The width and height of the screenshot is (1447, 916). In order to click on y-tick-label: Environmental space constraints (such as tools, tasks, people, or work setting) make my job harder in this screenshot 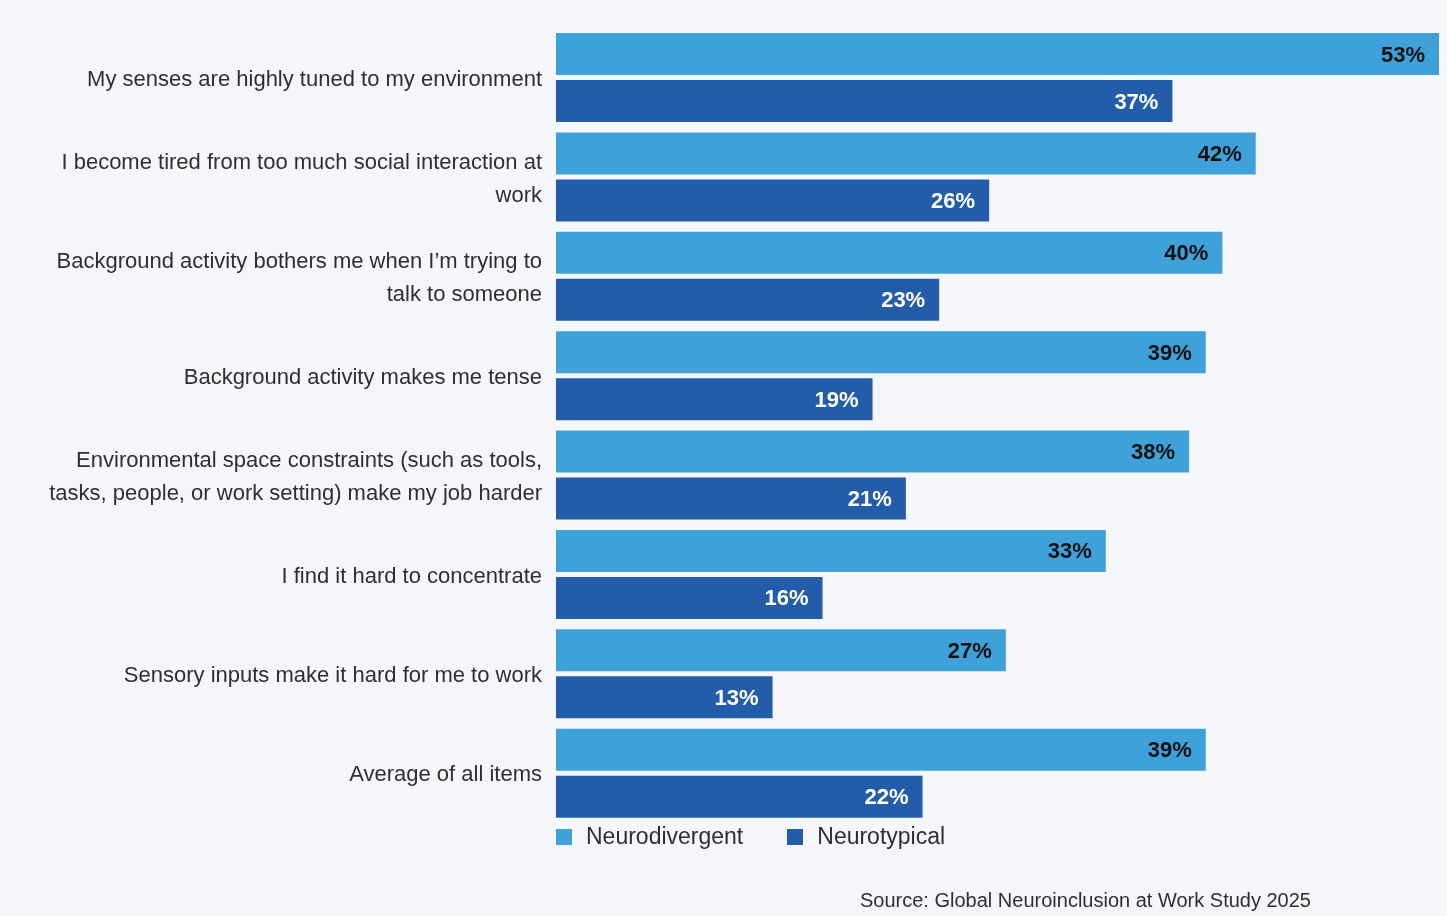, I will do `click(295, 475)`.